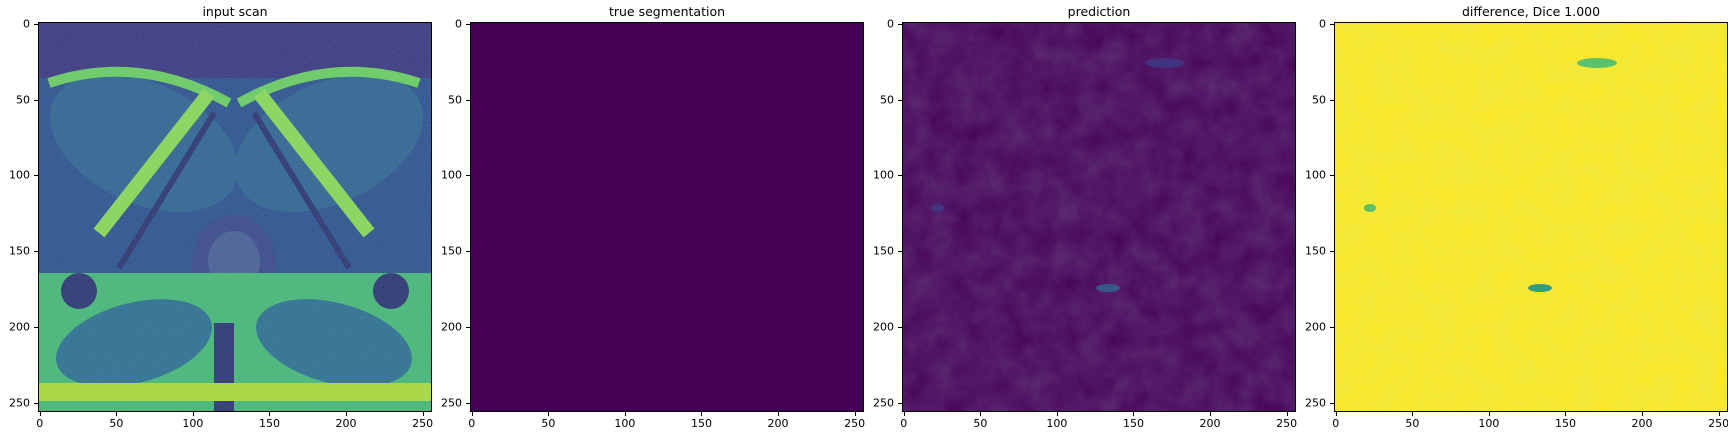 This screenshot has height=432, width=1728. What do you see at coordinates (667, 11) in the screenshot?
I see `panel-title: true segmentation` at bounding box center [667, 11].